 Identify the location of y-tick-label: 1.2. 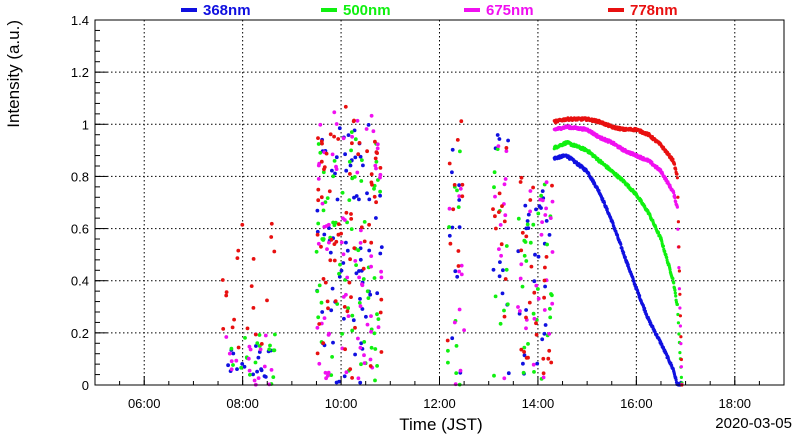
(80, 72).